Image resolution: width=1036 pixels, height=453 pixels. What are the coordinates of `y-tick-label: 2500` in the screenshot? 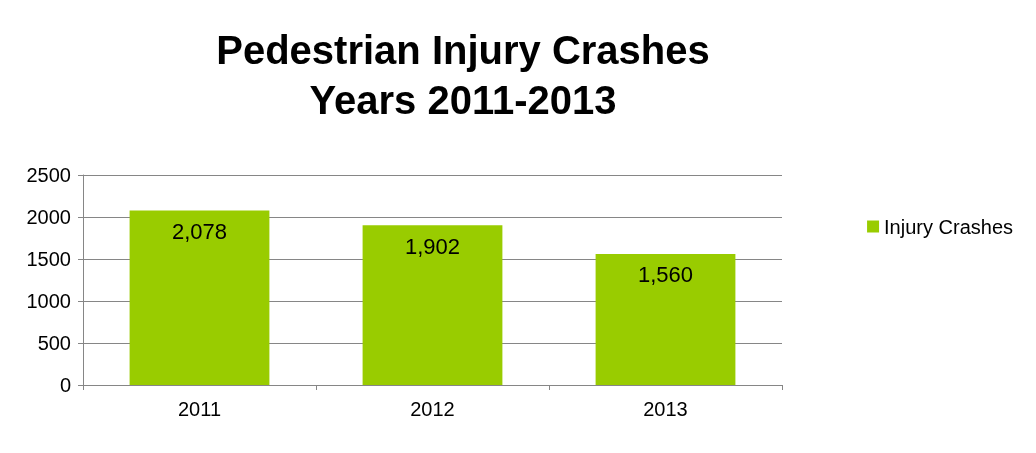 It's located at (48, 175).